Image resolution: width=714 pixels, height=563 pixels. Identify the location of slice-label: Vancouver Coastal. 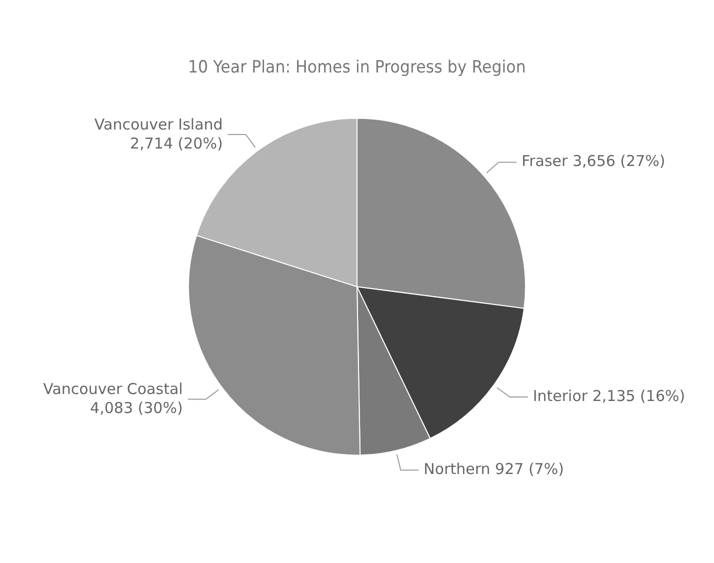
(113, 389).